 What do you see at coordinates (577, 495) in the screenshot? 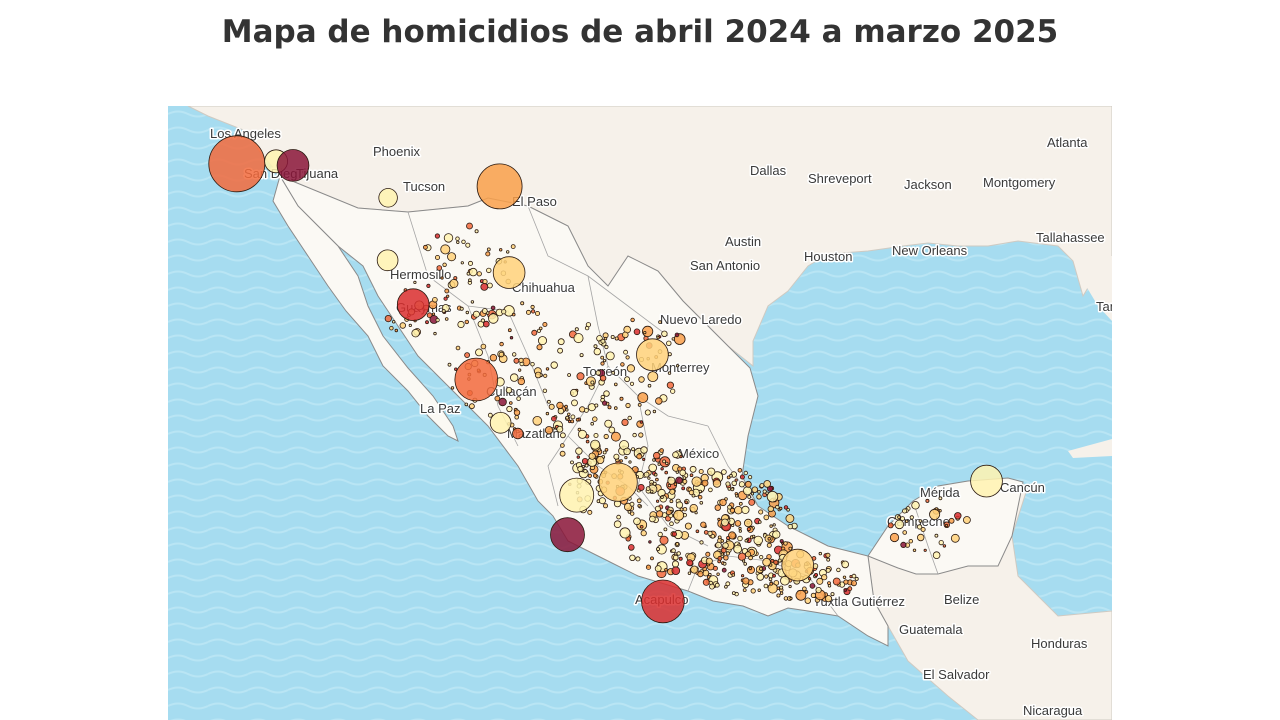
I see `homicide-point-guadalajara` at bounding box center [577, 495].